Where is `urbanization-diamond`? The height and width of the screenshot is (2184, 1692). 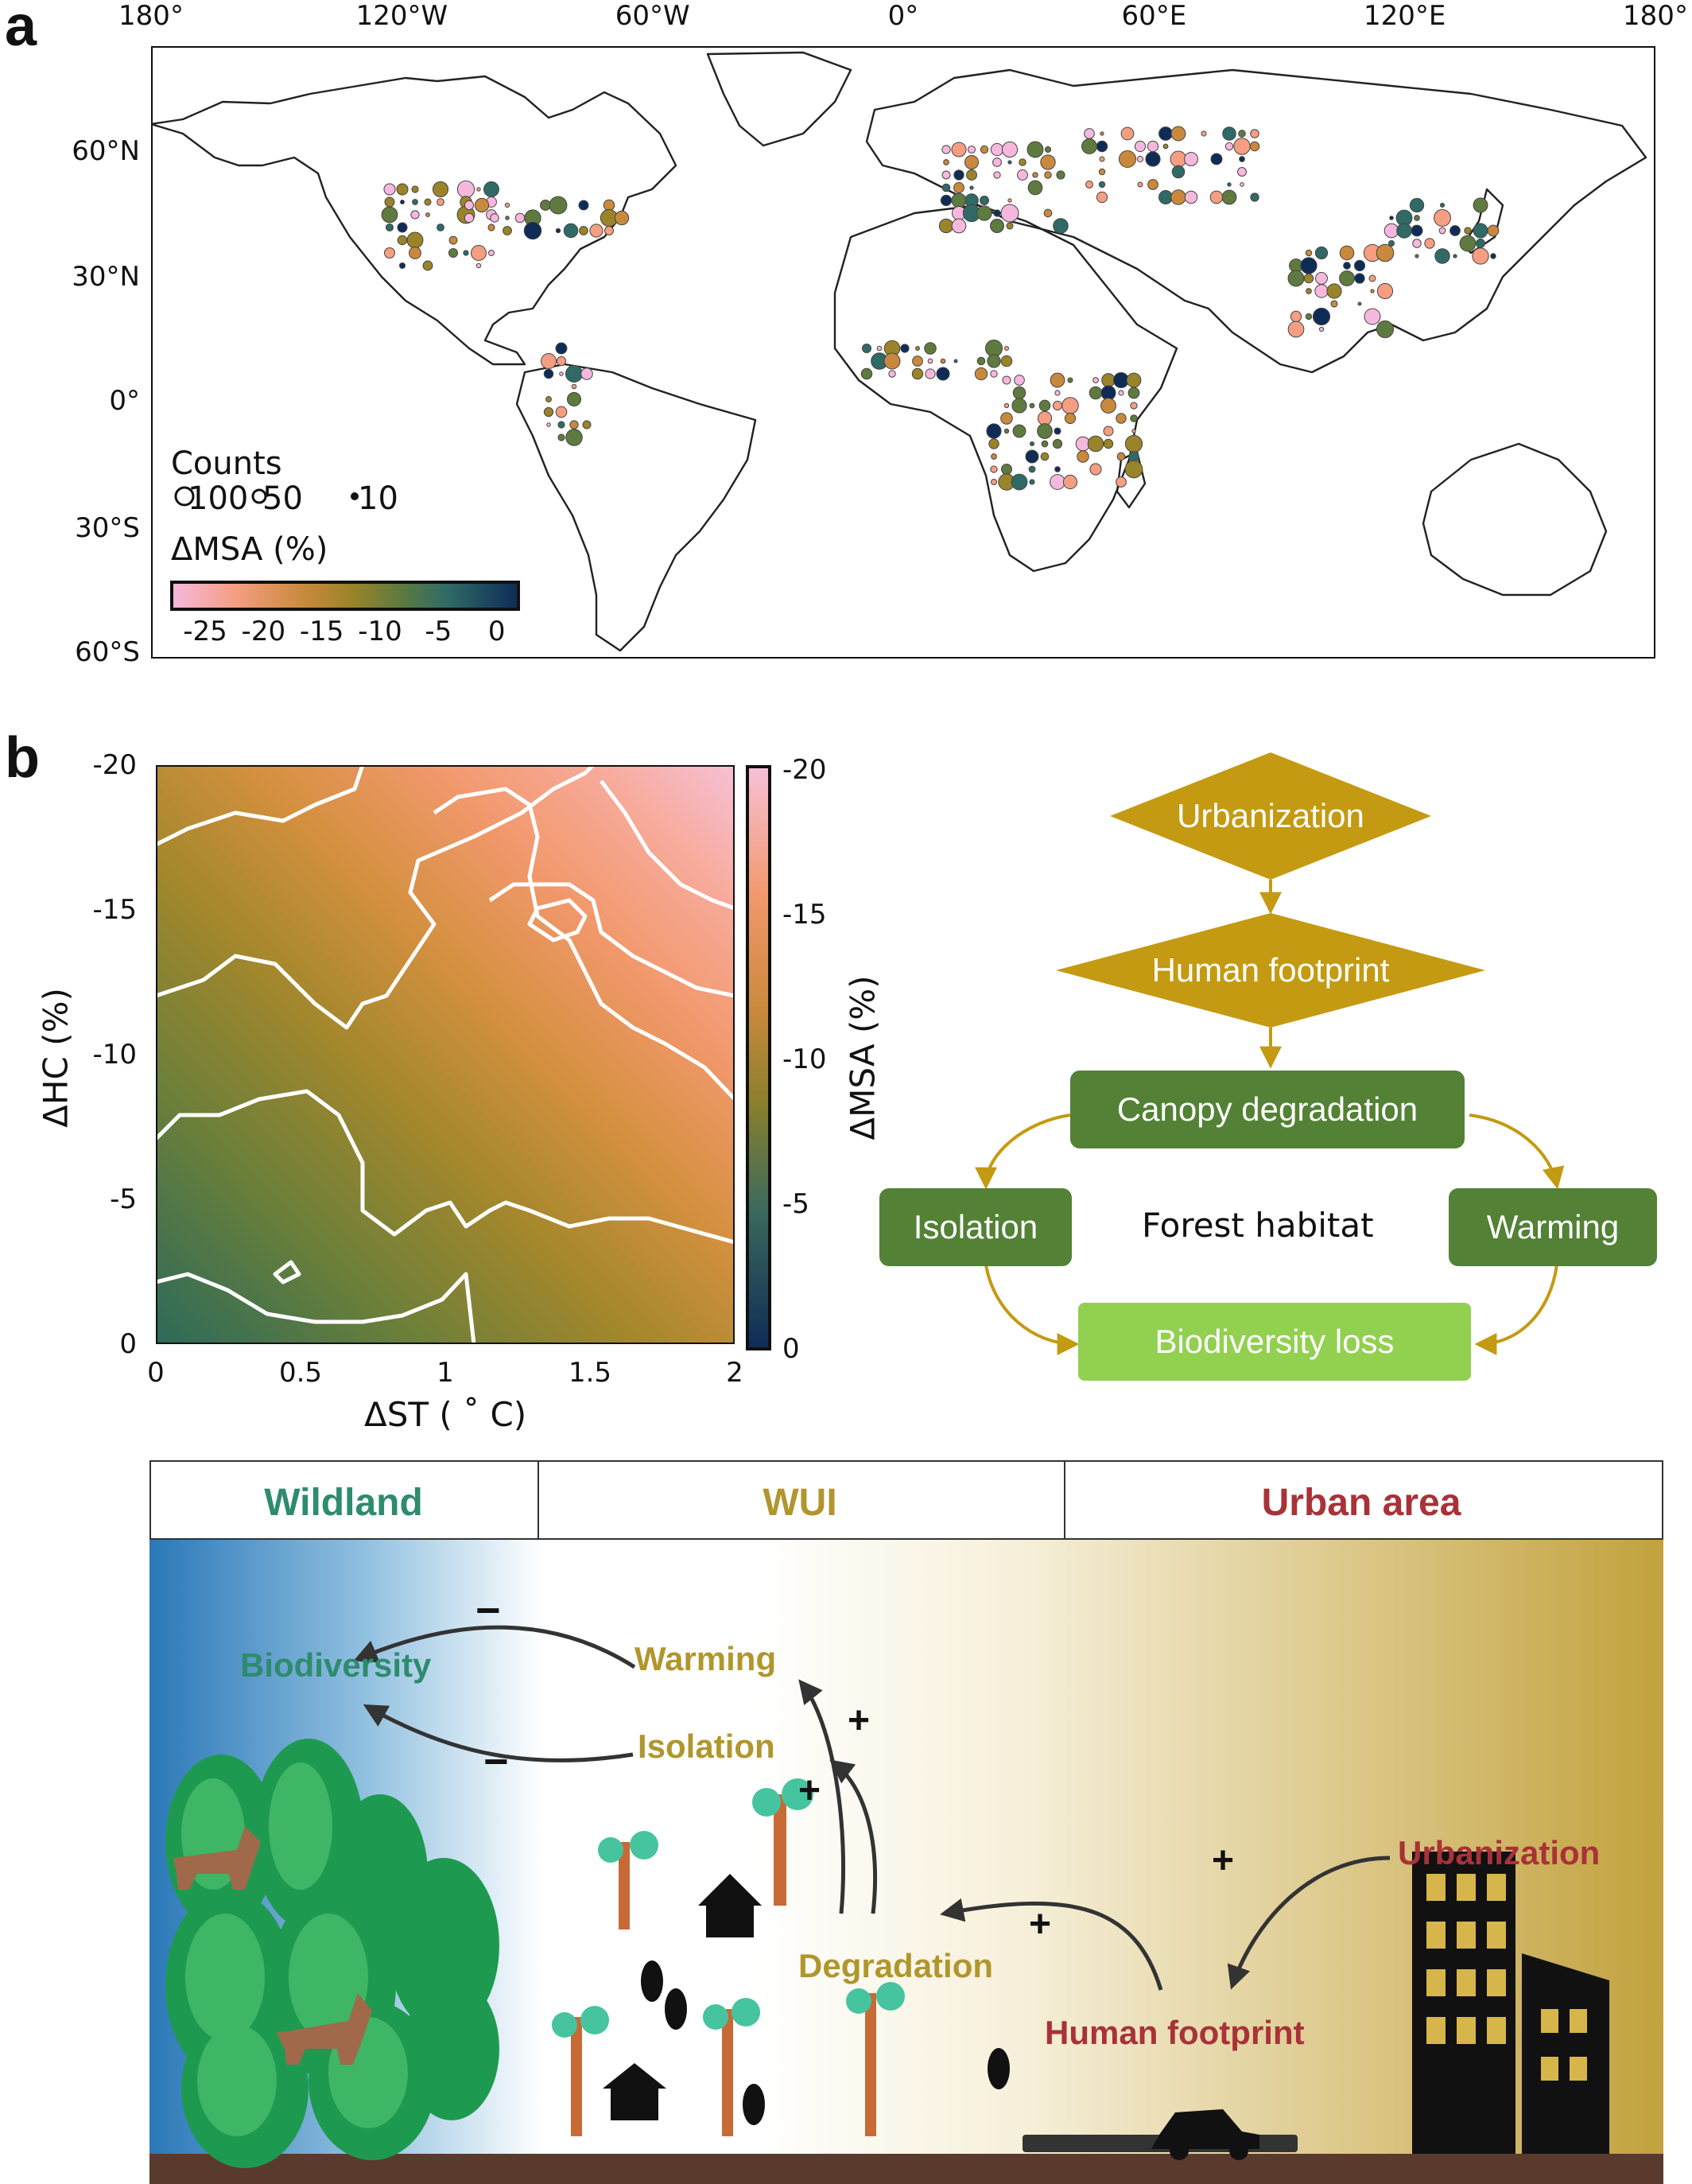 urbanization-diamond is located at coordinates (1270, 816).